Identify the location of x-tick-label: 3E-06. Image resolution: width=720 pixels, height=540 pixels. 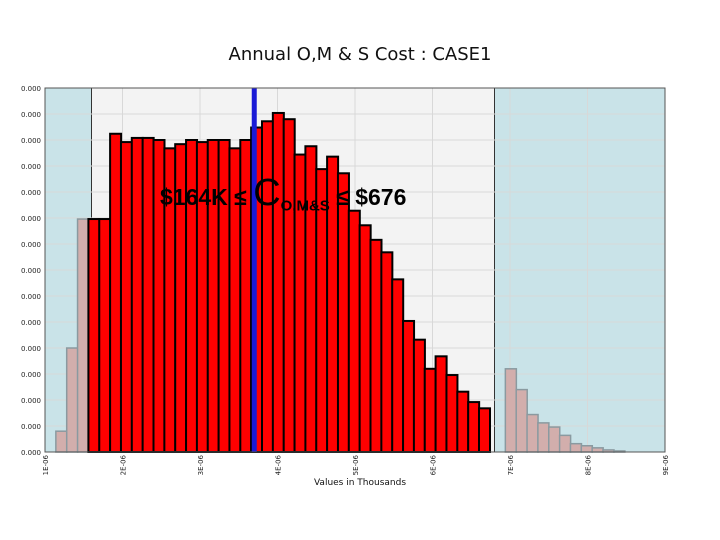
(201, 464).